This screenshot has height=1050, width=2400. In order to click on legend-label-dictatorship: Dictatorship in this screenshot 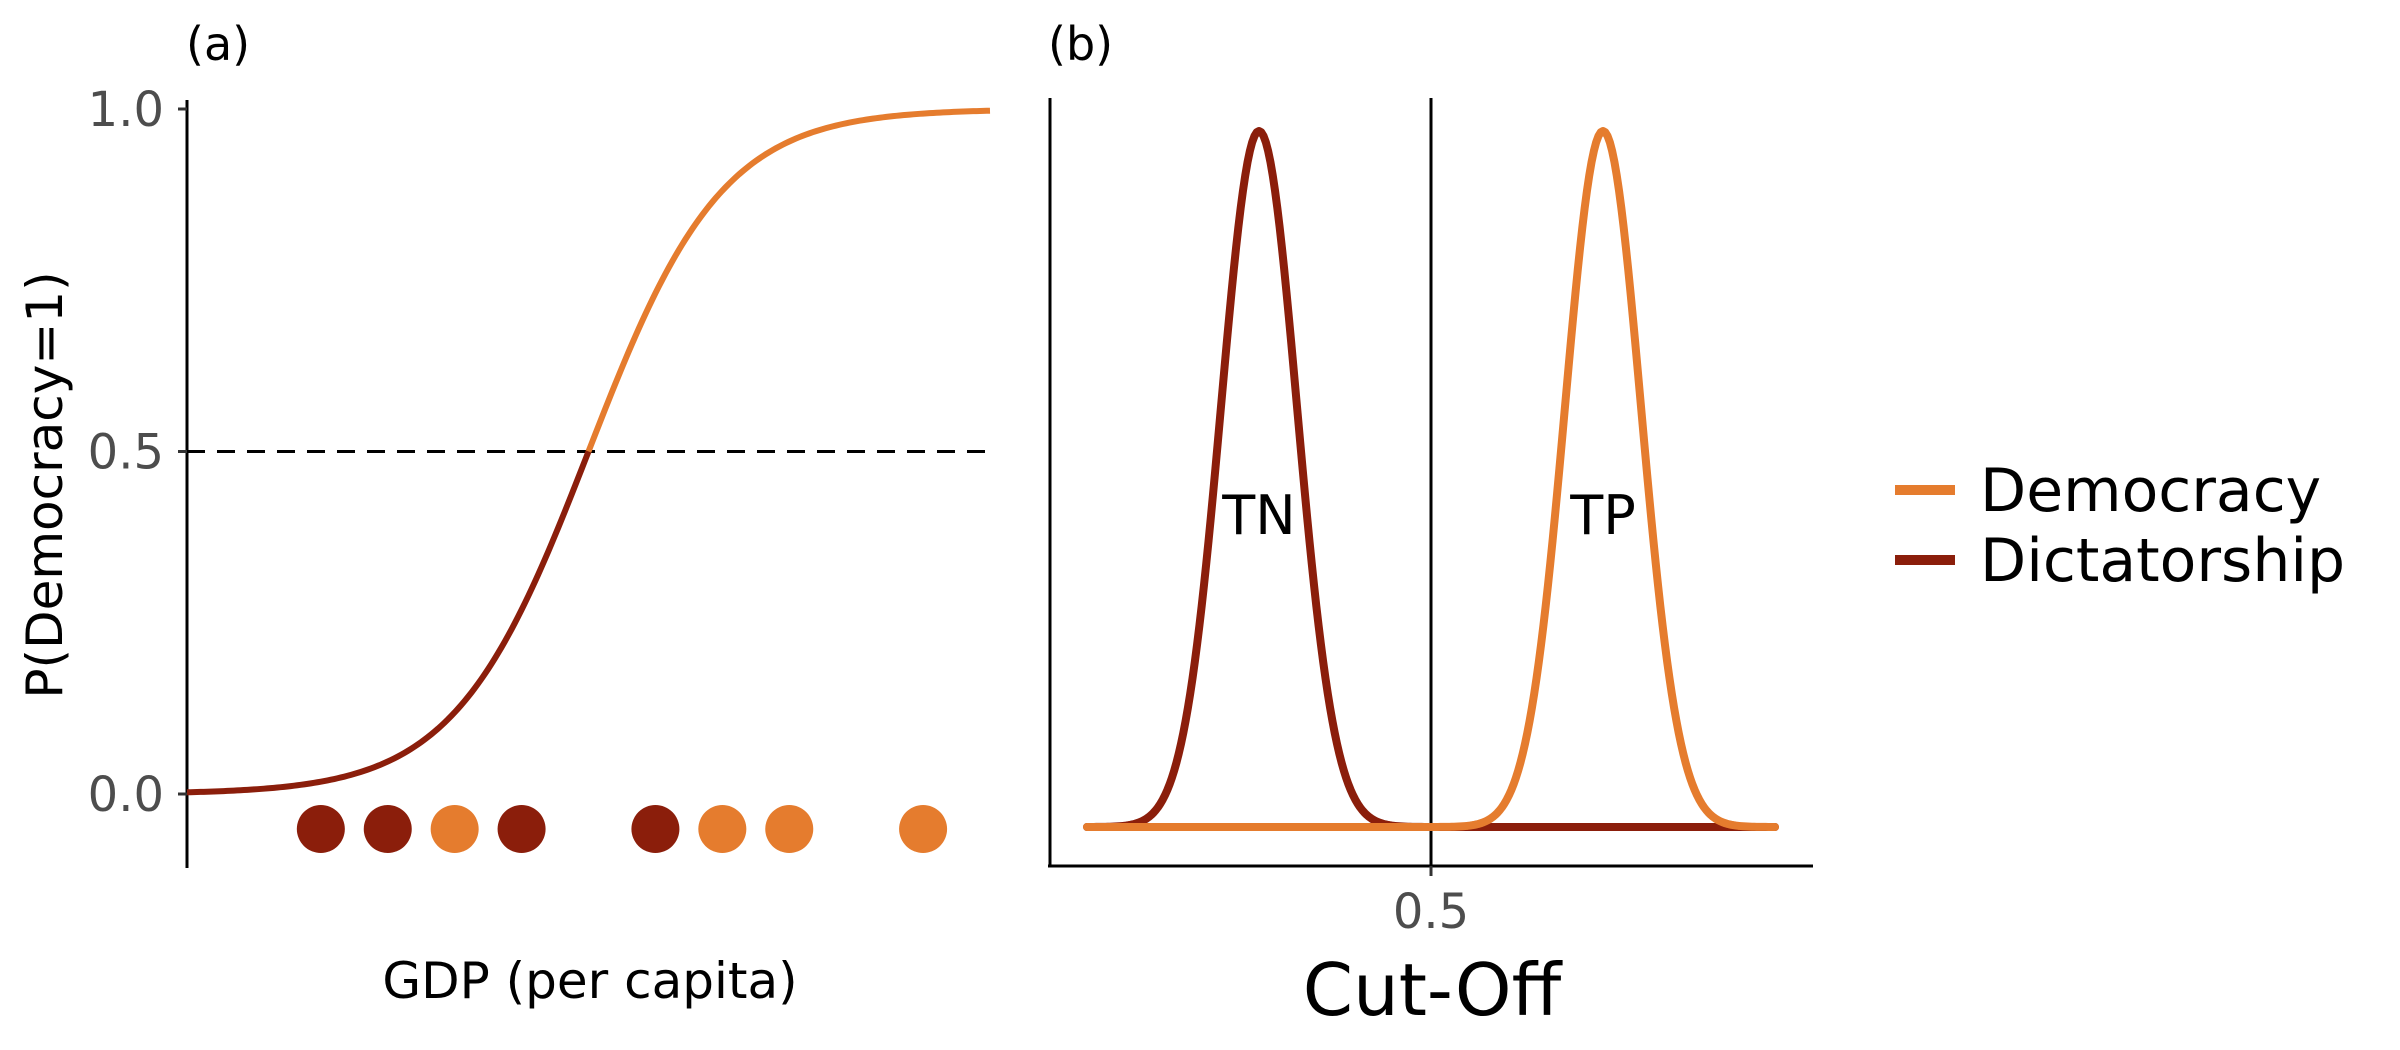, I will do `click(2162, 561)`.